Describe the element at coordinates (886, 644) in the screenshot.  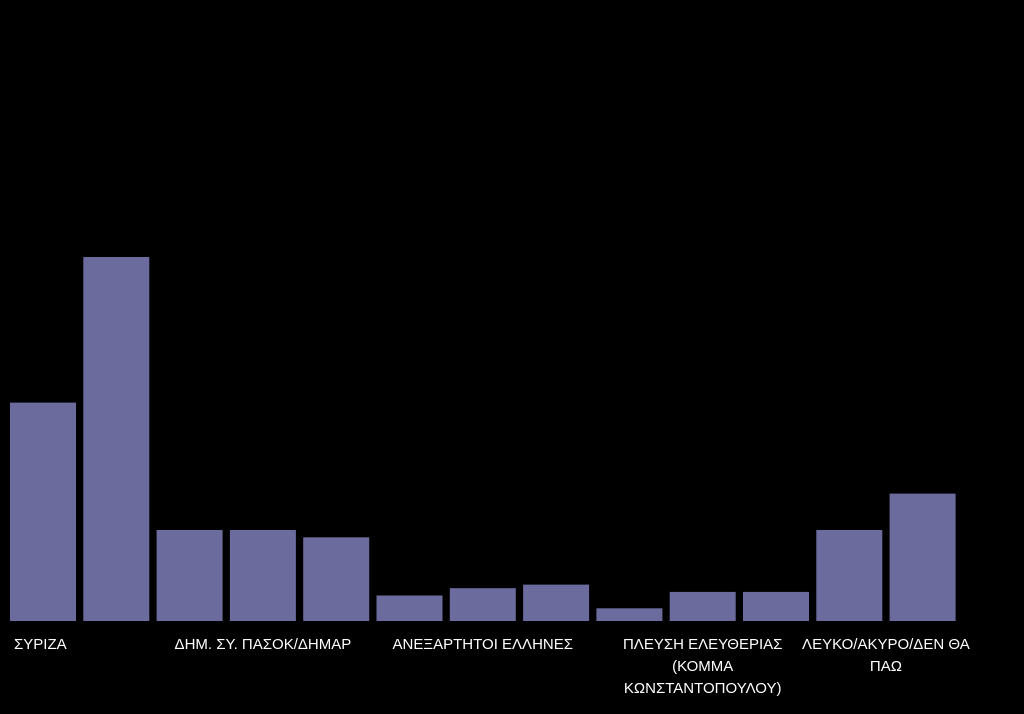
I see `category-label-4-line-0: ΛΕΥΚΟ/ΑΚΥΡΟ/ΔΕΝ ΘΑ` at that location.